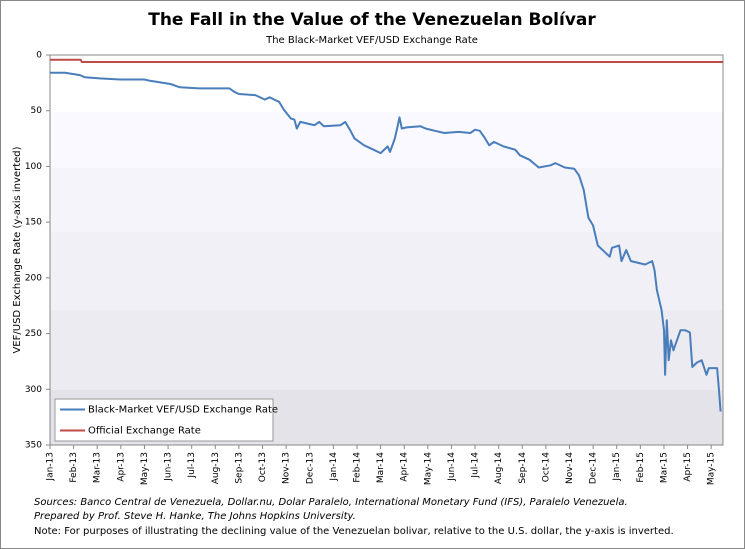 The height and width of the screenshot is (549, 745). I want to click on x-tick-label: Oct-14, so click(546, 467).